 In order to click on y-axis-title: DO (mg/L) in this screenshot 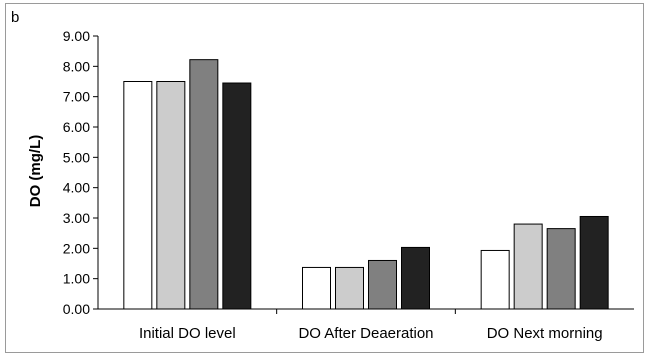, I will do `click(35, 171)`.